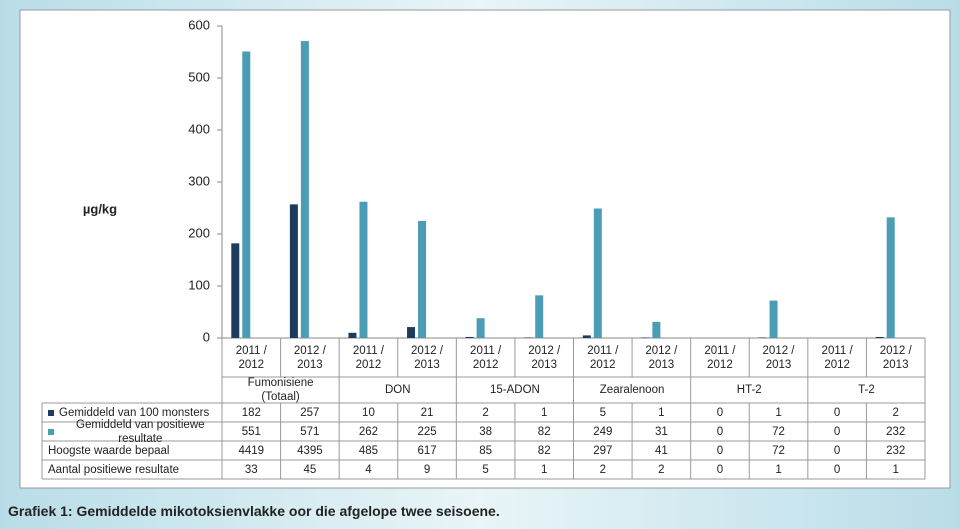  What do you see at coordinates (427, 450) in the screenshot?
I see `table-value: 617` at bounding box center [427, 450].